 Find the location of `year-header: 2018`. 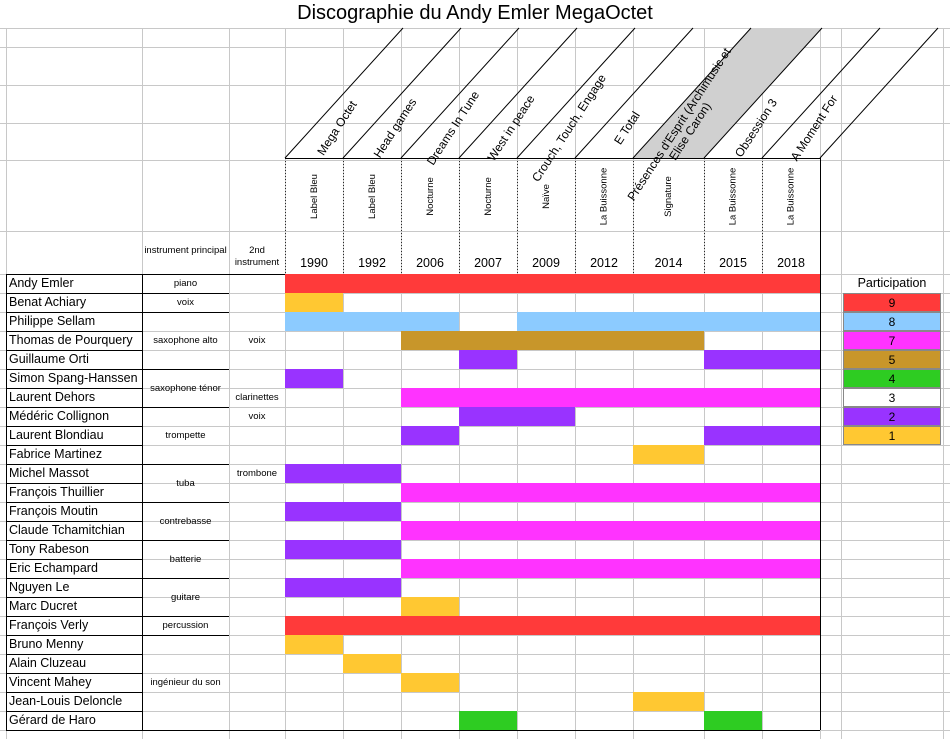

year-header: 2018 is located at coordinates (791, 263).